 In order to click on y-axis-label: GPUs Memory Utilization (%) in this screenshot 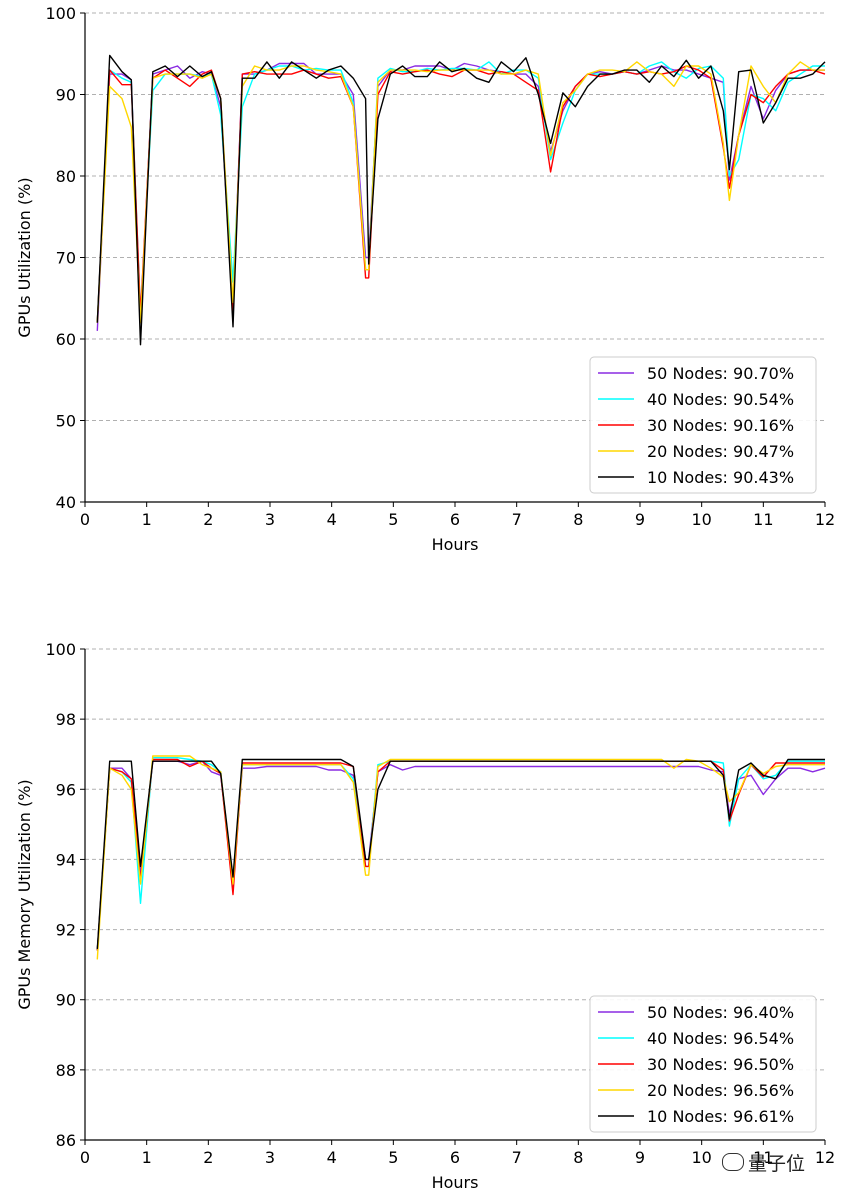, I will do `click(24, 894)`.